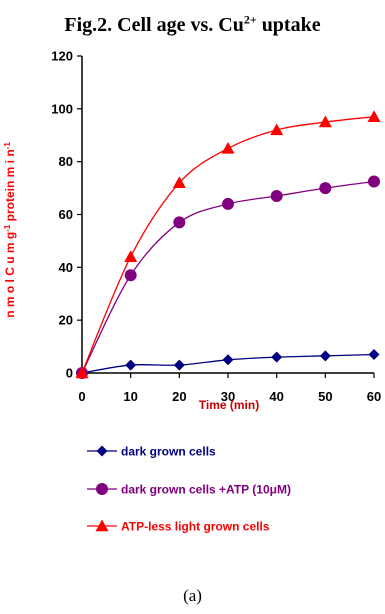 The width and height of the screenshot is (385, 614). Describe the element at coordinates (325, 396) in the screenshot. I see `x-tick-label: 50` at that location.